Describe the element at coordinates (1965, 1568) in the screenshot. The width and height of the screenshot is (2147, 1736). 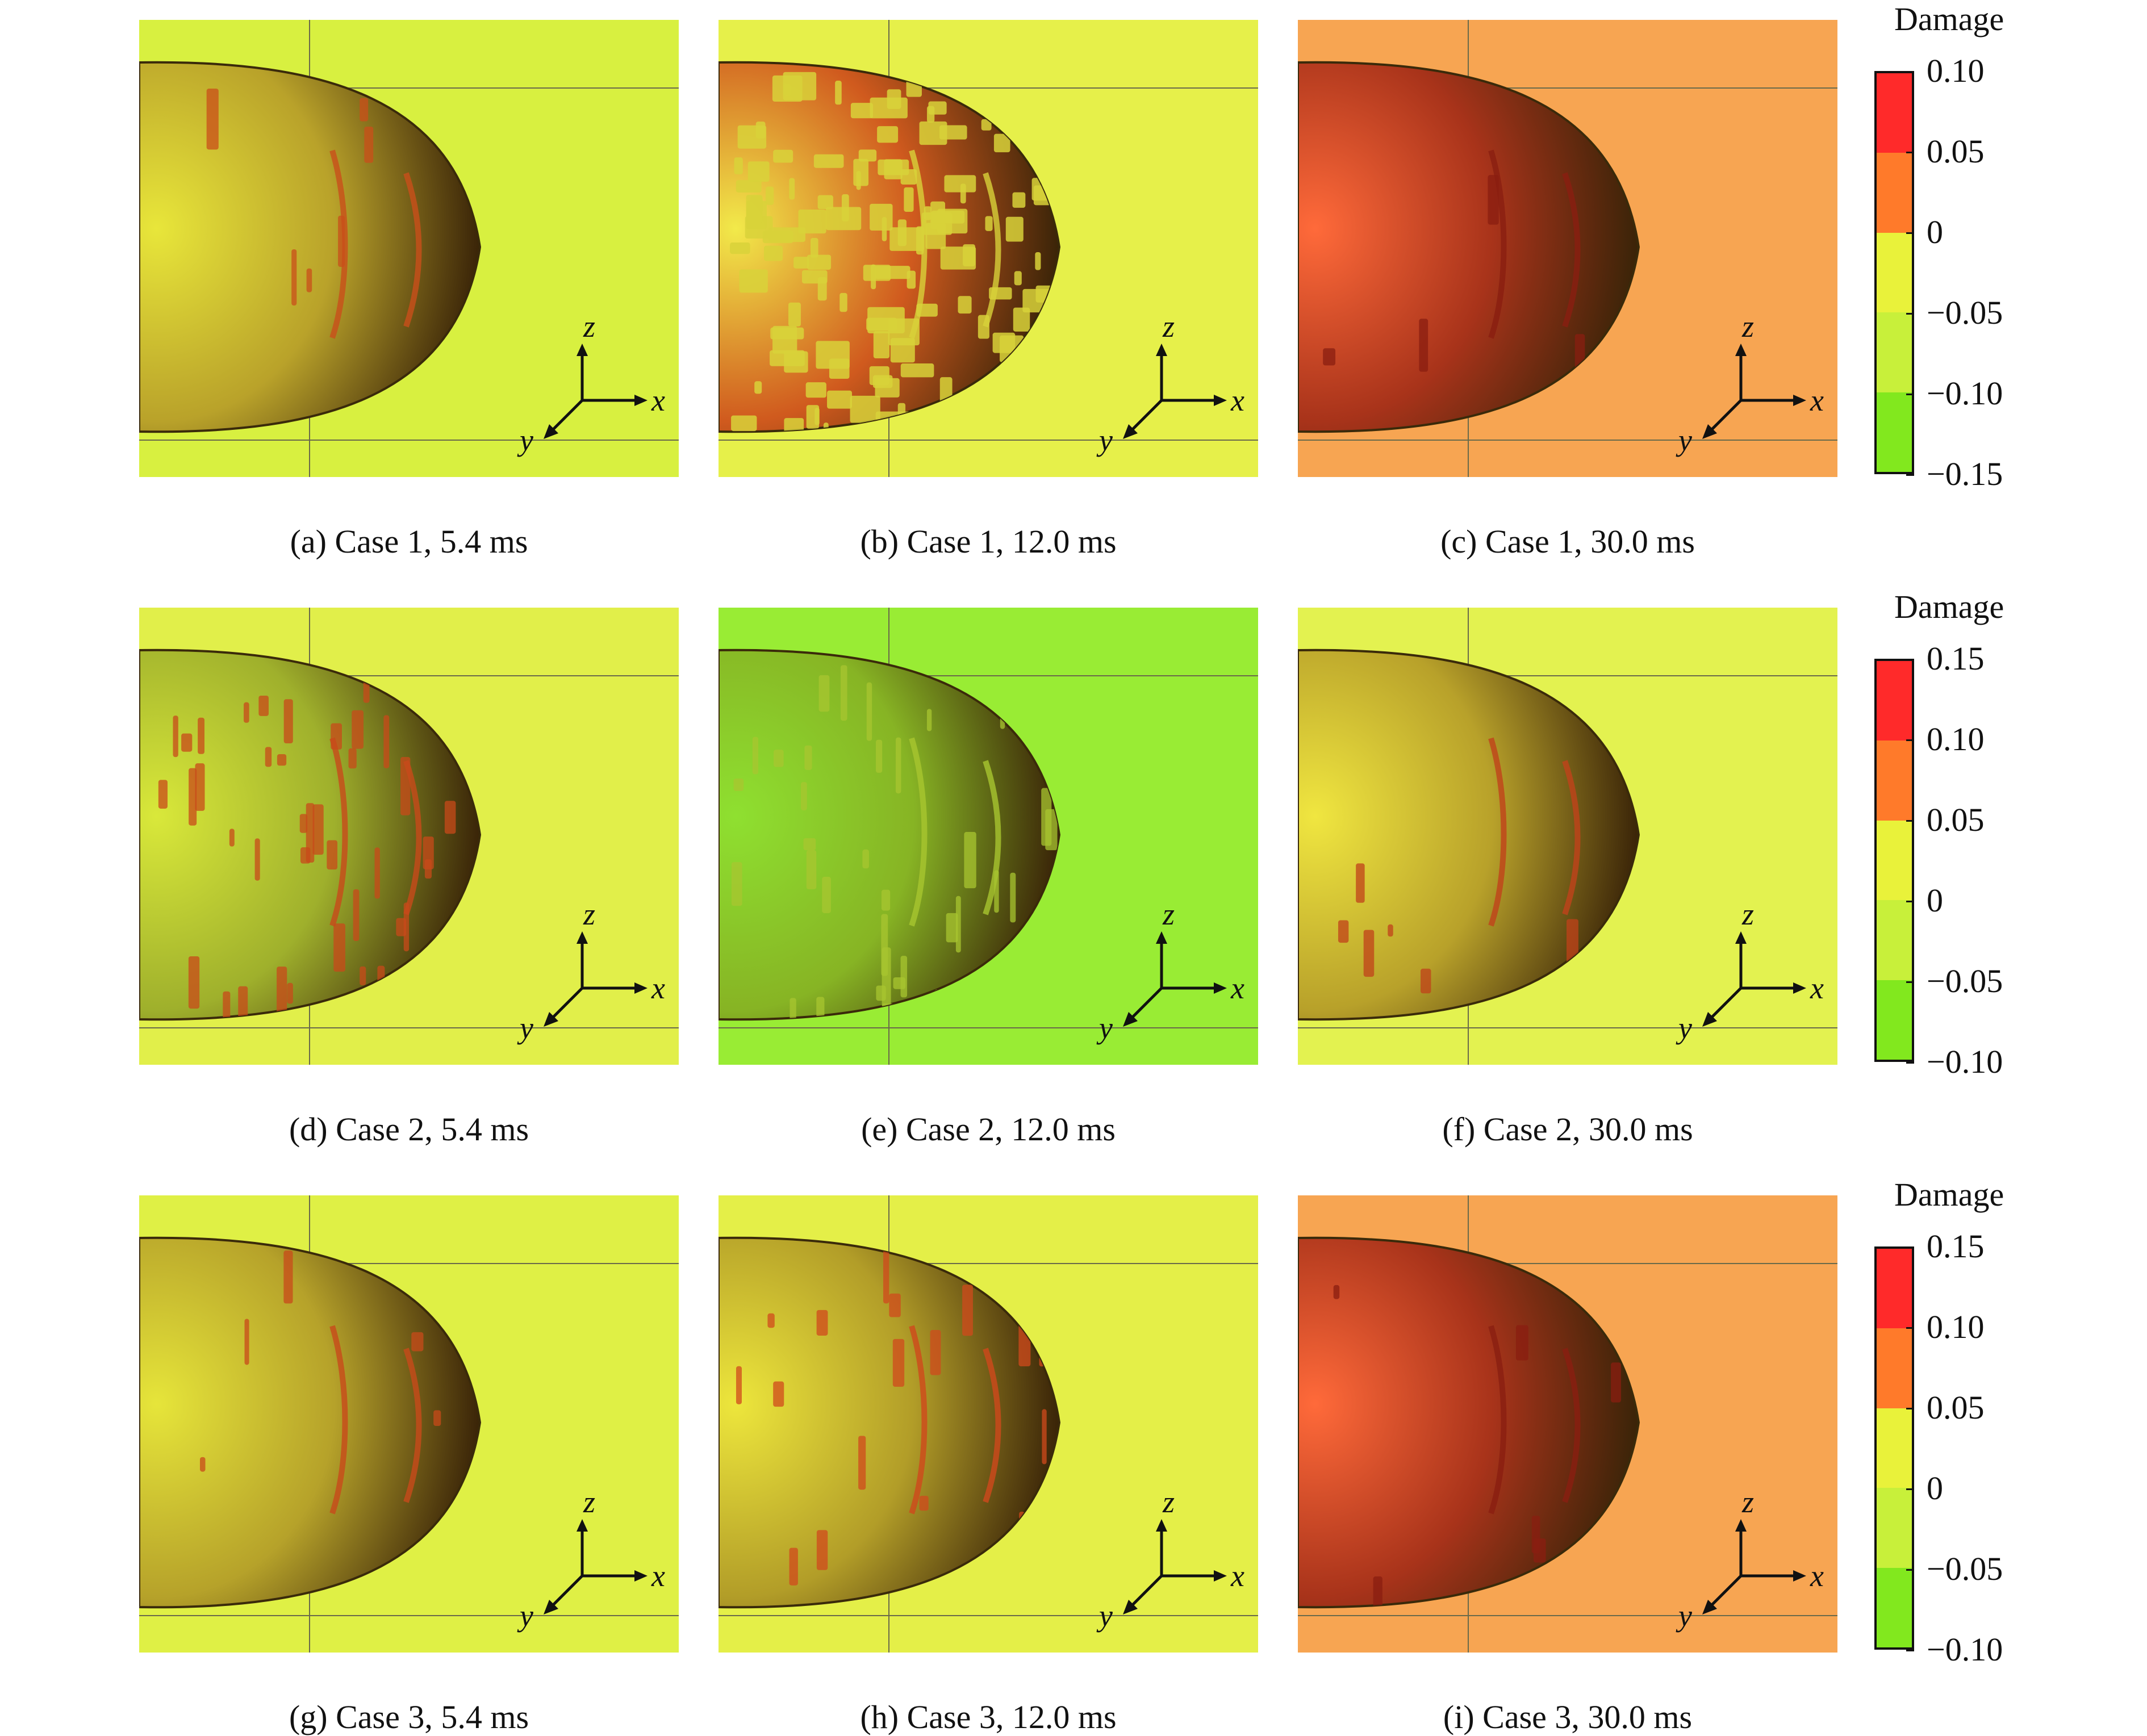
I see `colorbar-tick-label: −0.05` at that location.